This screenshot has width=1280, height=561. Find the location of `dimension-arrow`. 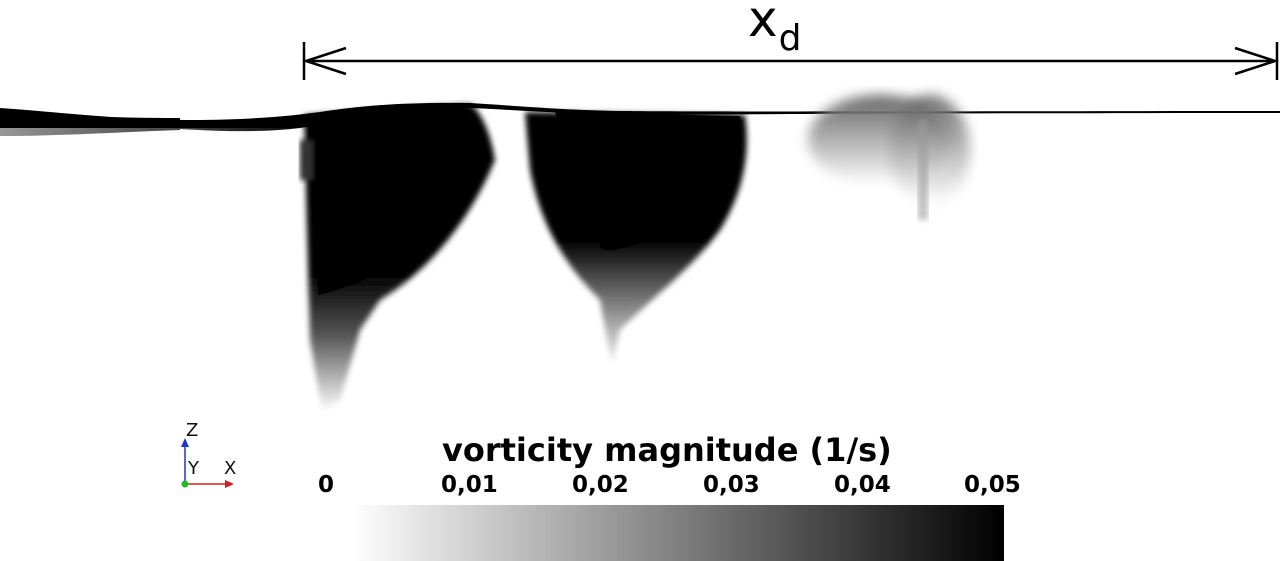

dimension-arrow is located at coordinates (790, 61).